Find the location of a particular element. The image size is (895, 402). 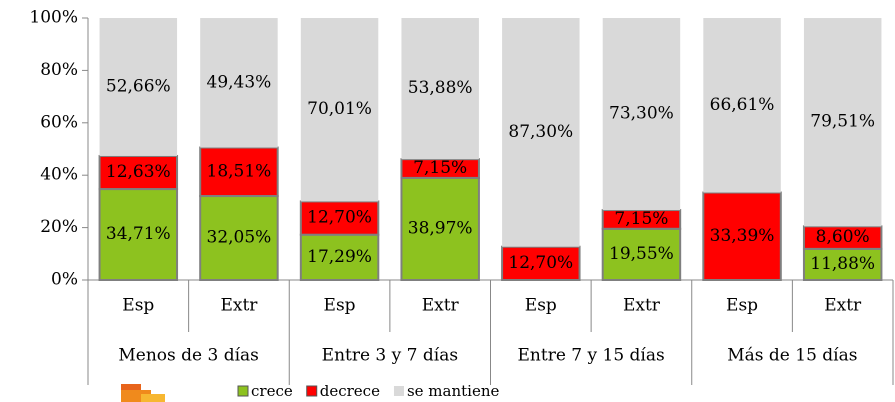

data-label: 17,29% is located at coordinates (339, 257).